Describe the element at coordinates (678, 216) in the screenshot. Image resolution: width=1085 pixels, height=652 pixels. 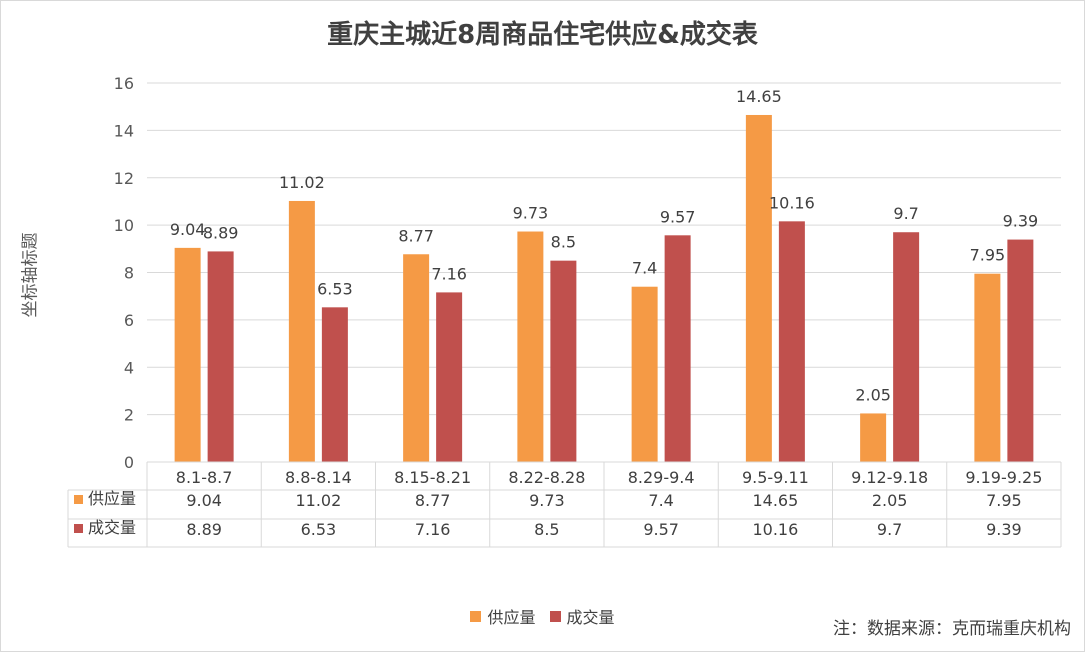
I see `data-label: 9.57` at that location.